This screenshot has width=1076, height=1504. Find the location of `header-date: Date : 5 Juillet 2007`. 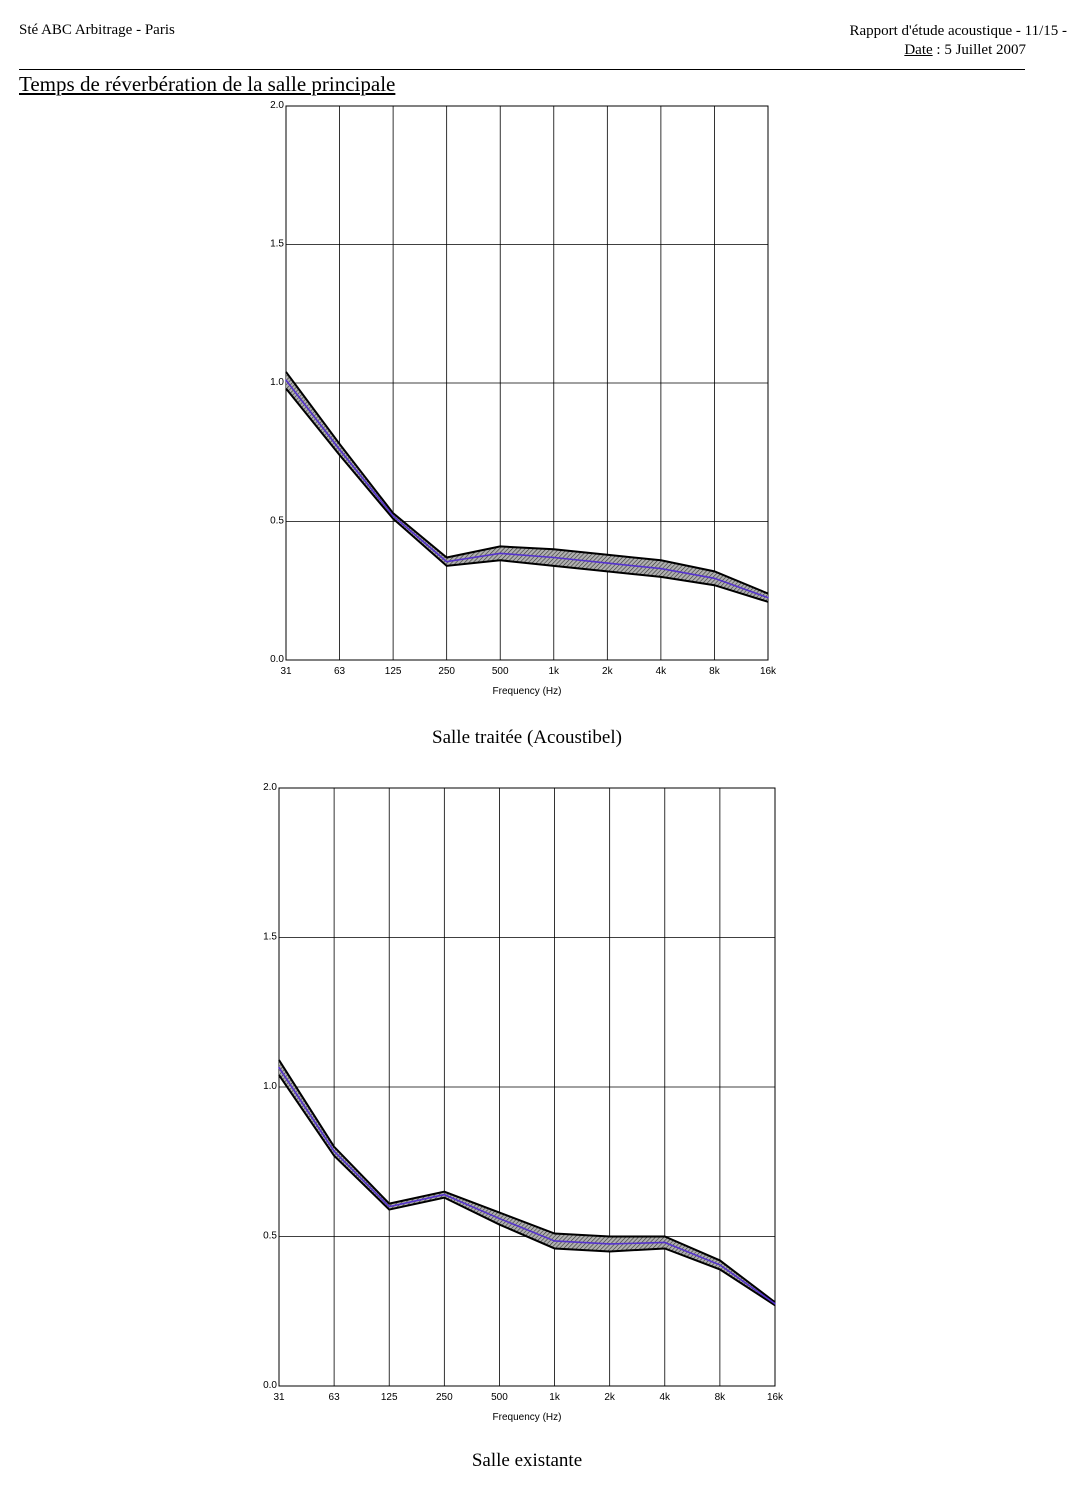

header-date: Date : 5 Juillet 2007 is located at coordinates (937, 50).